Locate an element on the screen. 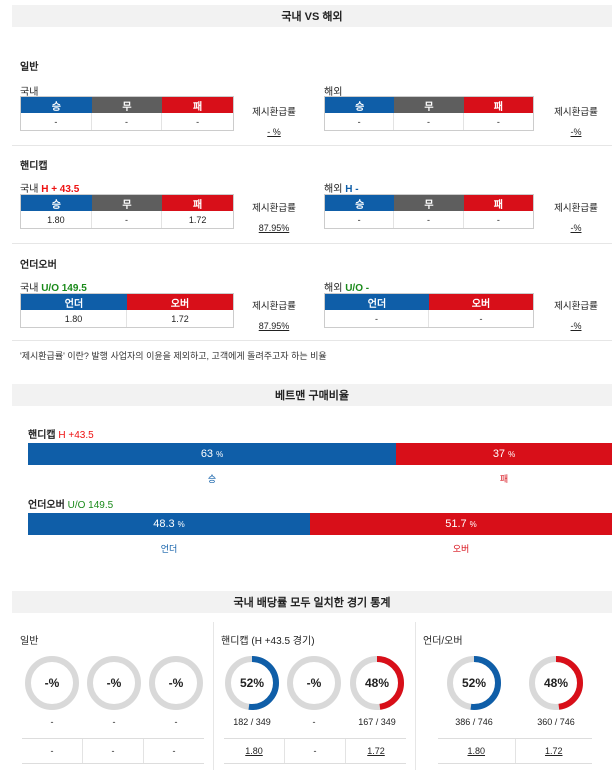 This screenshot has width=614, height=775. handicap-title: 핸디캡 is located at coordinates (34, 166).